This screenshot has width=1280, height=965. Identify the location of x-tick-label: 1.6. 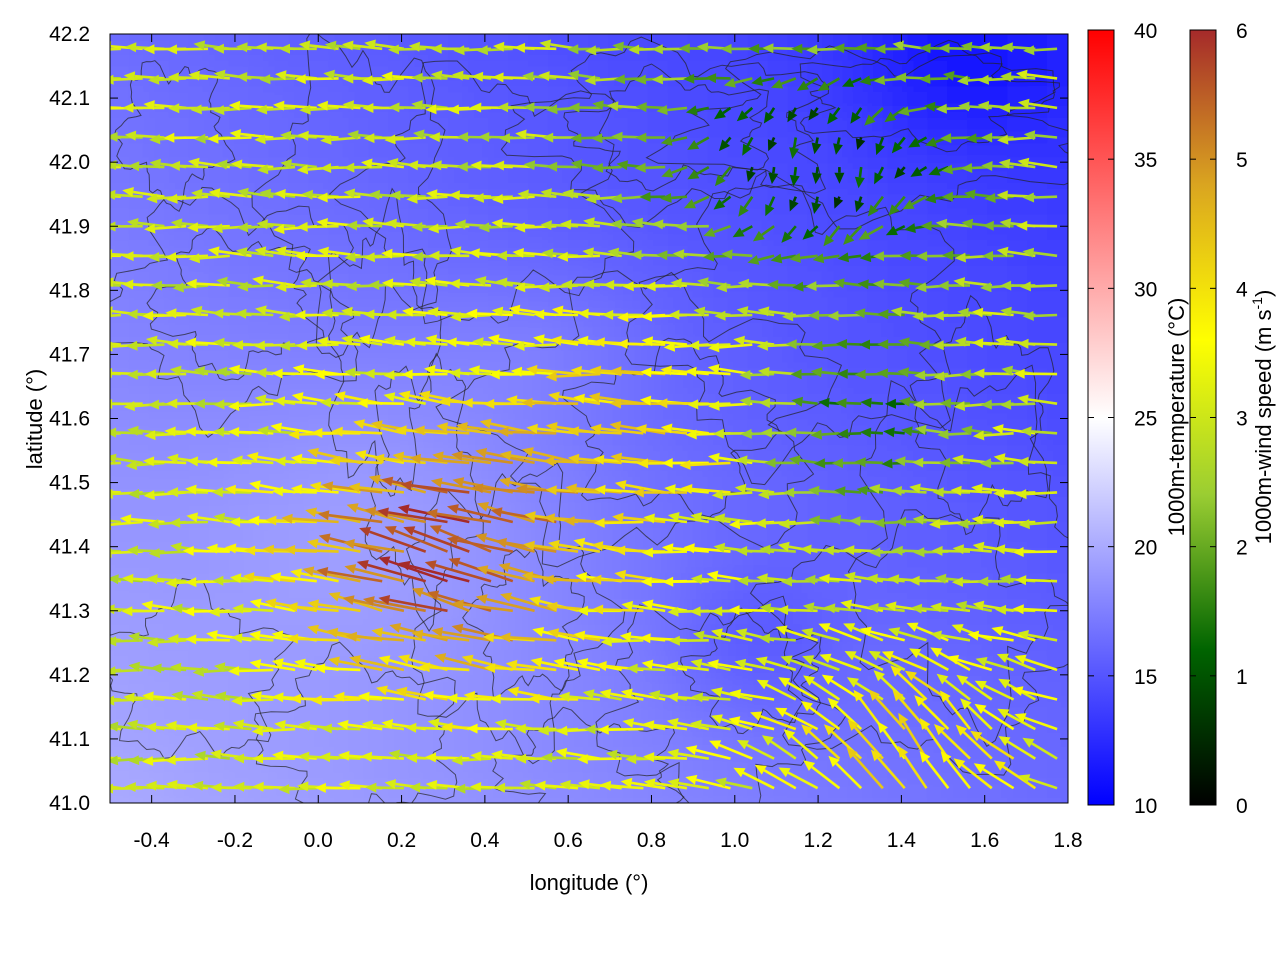
(984, 840).